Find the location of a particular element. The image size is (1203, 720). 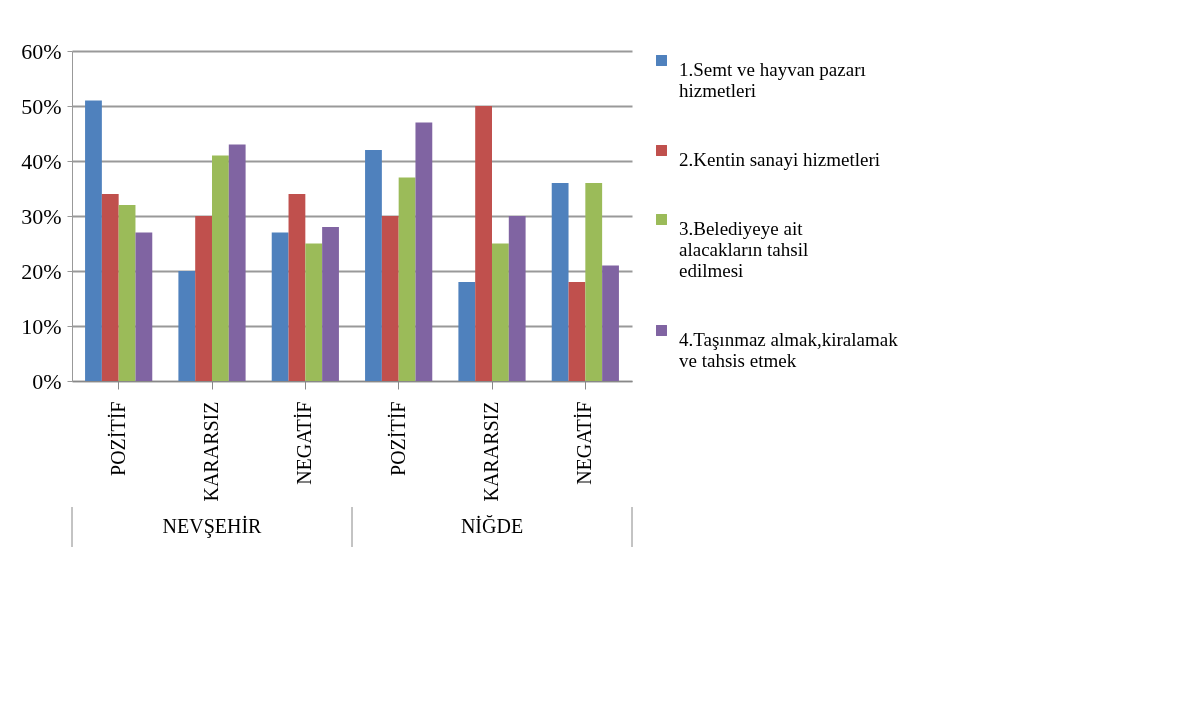

legend-label: 3.Belediyeye ait alacakların tahsil edilmesi is located at coordinates (744, 249).